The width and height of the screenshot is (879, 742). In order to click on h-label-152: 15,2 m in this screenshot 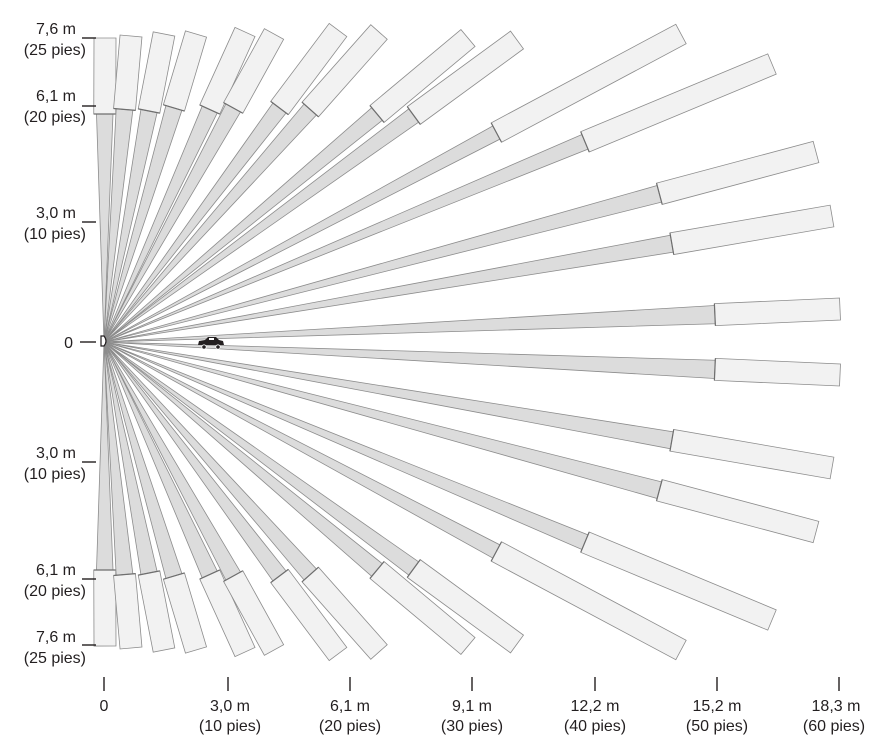, I will do `click(717, 706)`.